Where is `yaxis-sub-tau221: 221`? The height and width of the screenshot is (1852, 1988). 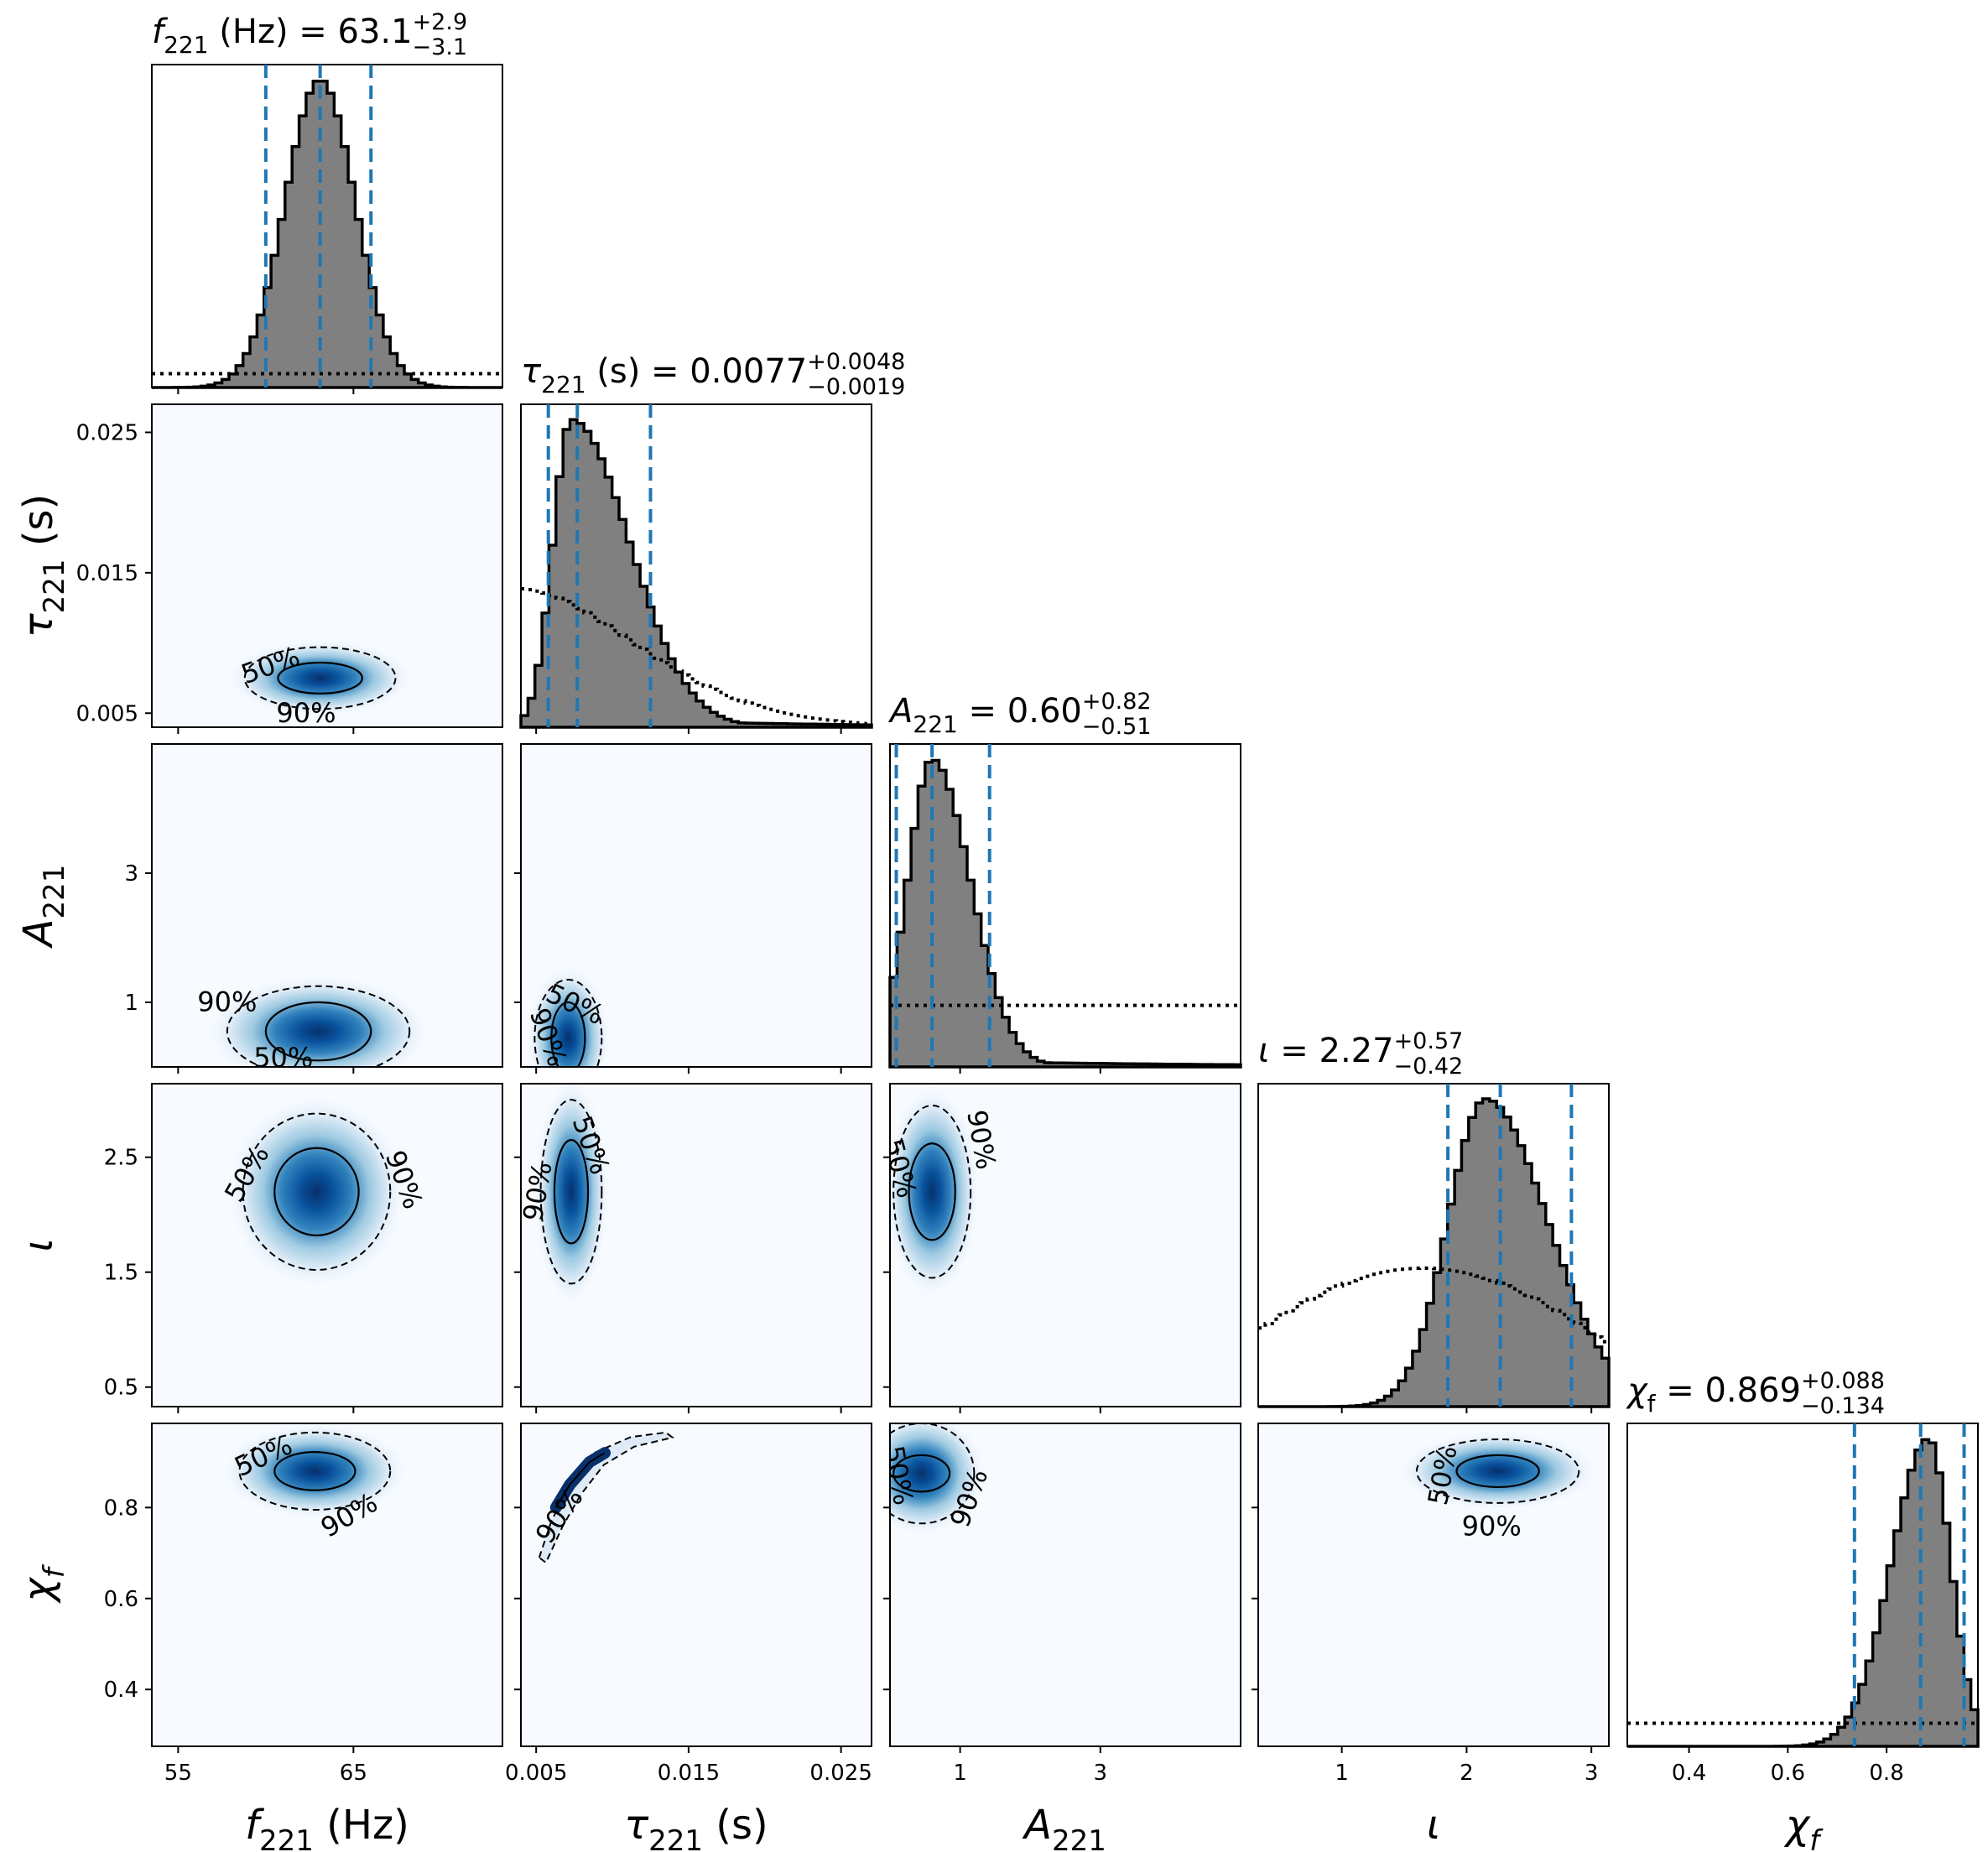
yaxis-sub-tau221: 221 is located at coordinates (54, 586).